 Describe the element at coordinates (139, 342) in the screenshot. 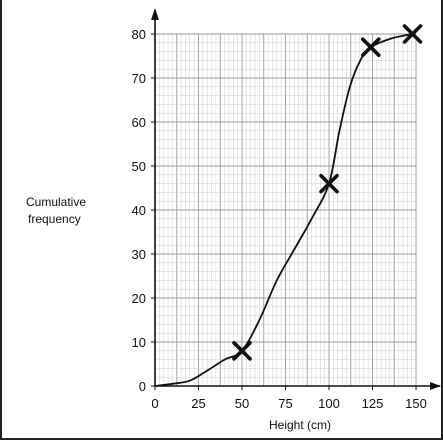

I see `y-tick-label: 10` at that location.